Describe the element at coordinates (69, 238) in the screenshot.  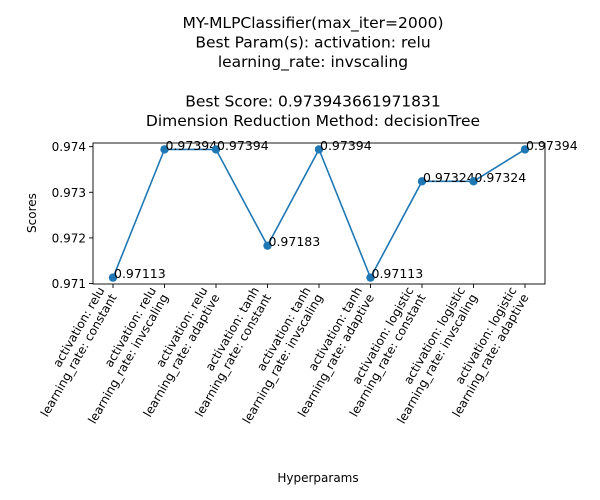
I see `y-tick-label: 0.972` at that location.